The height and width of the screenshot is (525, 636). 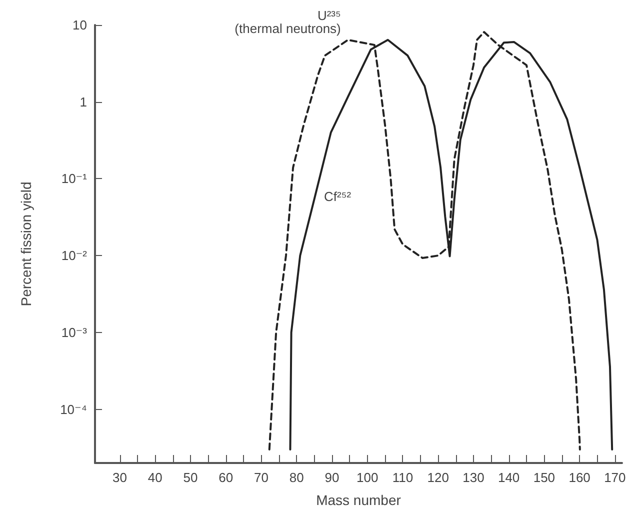 What do you see at coordinates (119, 477) in the screenshot?
I see `x-tick-label: 30` at bounding box center [119, 477].